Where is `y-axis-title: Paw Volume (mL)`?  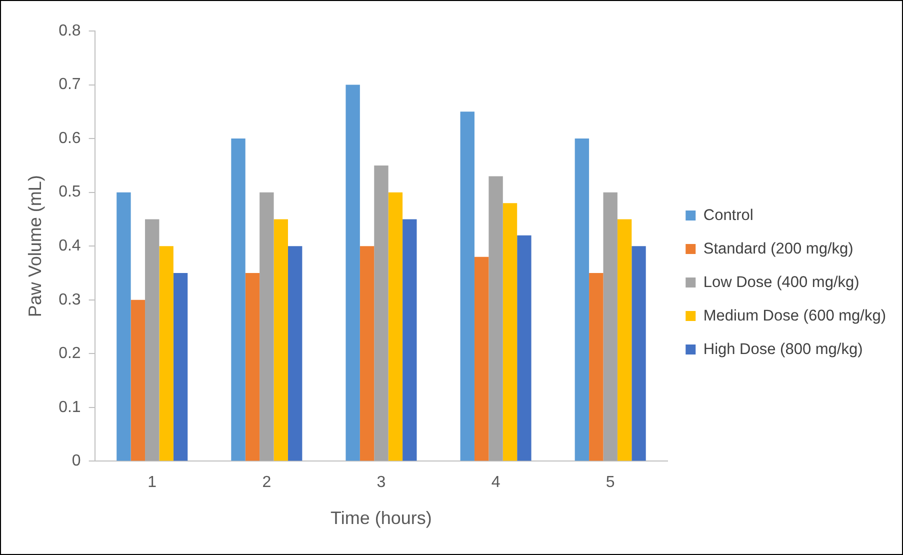
y-axis-title: Paw Volume (mL) is located at coordinates (34, 246).